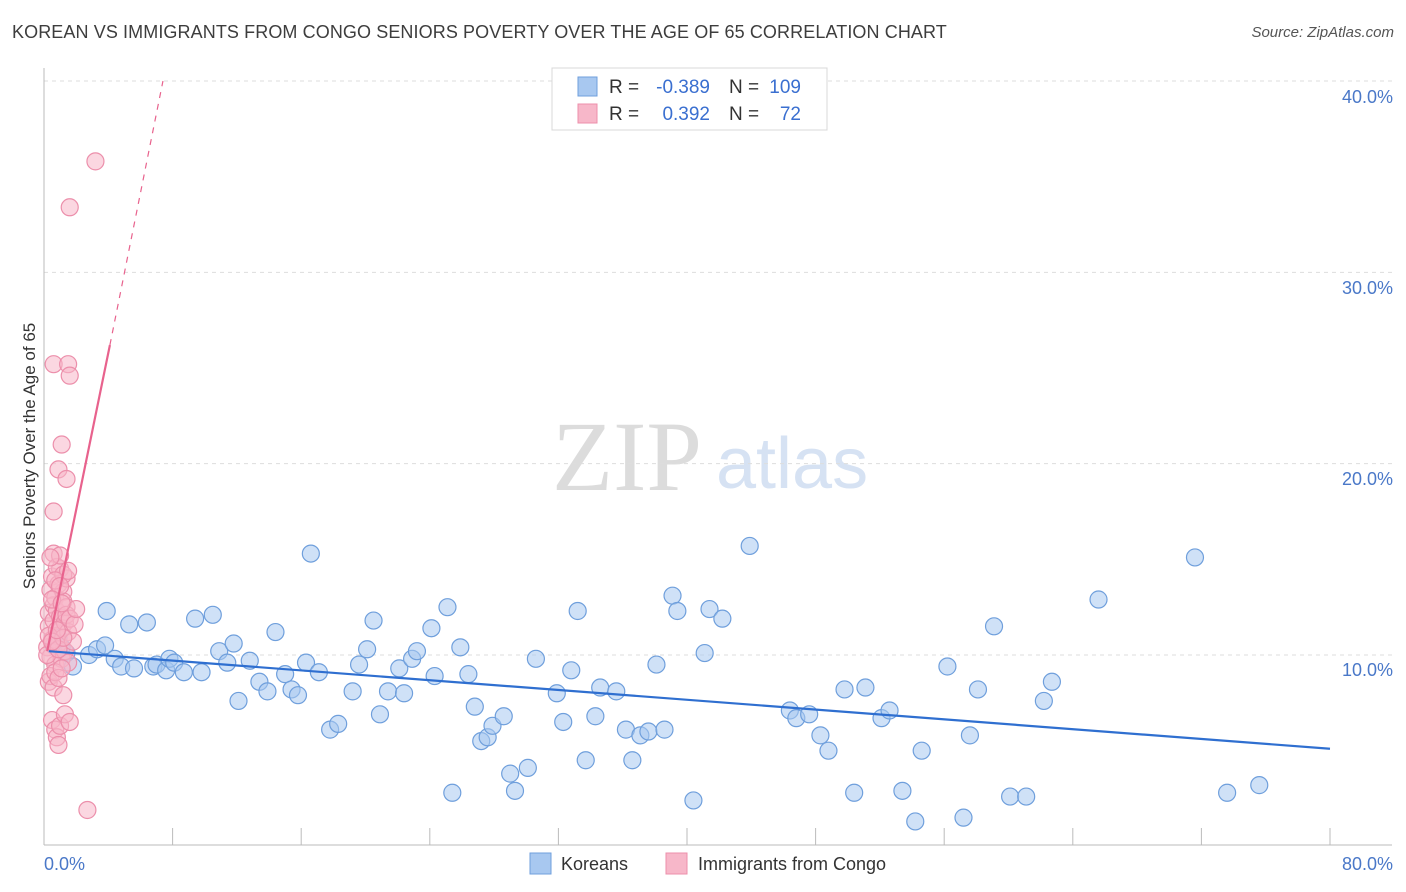 The width and height of the screenshot is (1406, 892). Describe the element at coordinates (29, 456) in the screenshot. I see `y-axis-label: Seniors Poverty Over the Age of 65` at that location.